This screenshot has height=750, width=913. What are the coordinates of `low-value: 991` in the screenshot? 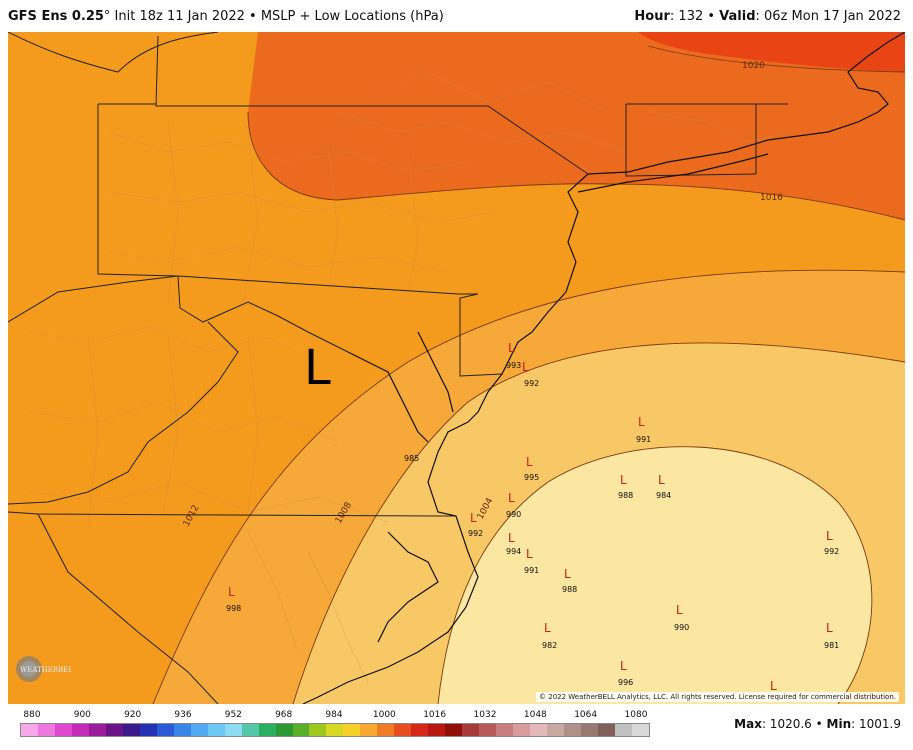 It's located at (643, 439).